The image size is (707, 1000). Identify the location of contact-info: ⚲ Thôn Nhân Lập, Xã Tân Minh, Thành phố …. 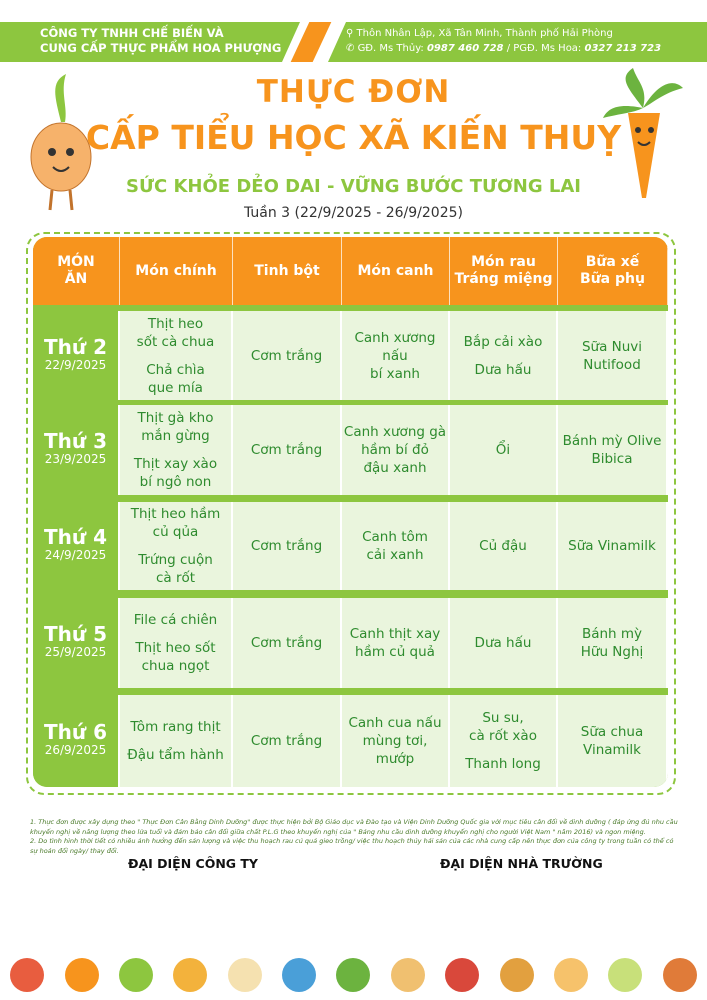
(517, 42).